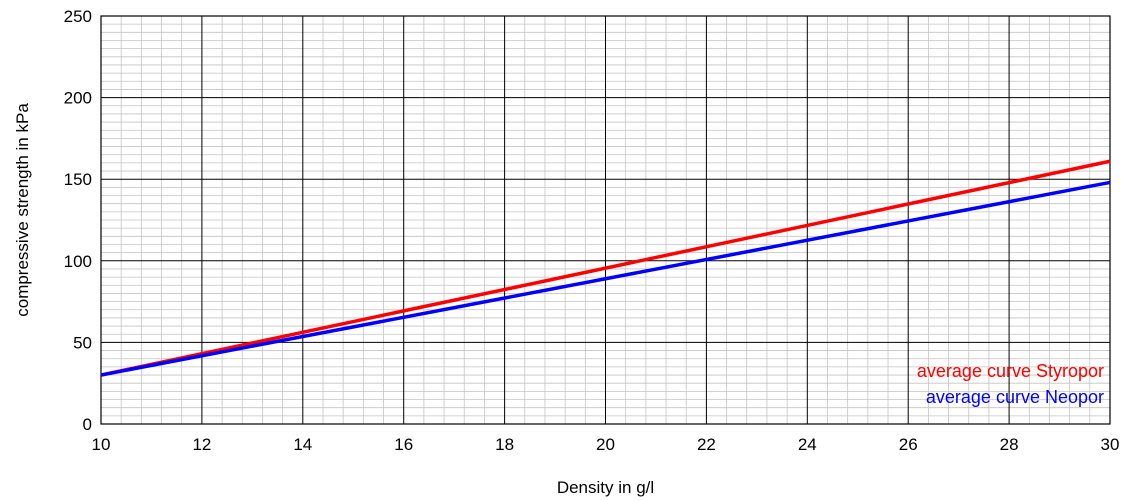 This screenshot has width=1122, height=501. Describe the element at coordinates (78, 261) in the screenshot. I see `y-tick-label: 100` at that location.